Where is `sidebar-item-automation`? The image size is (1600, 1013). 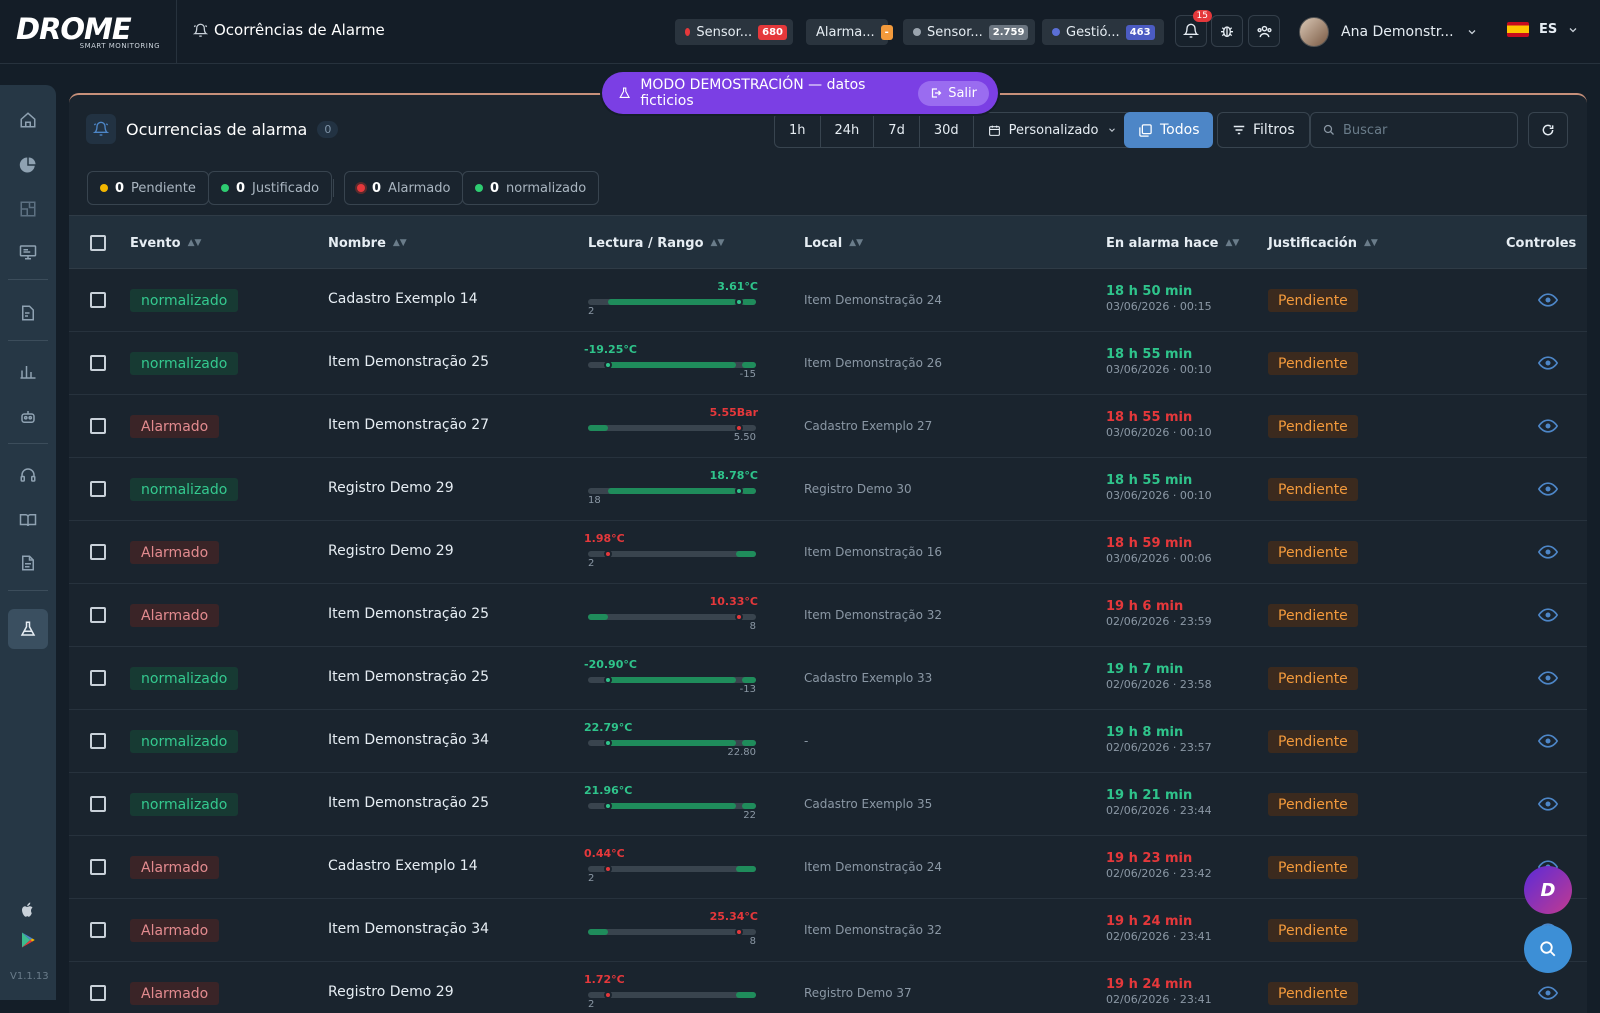 sidebar-item-automation is located at coordinates (28, 417).